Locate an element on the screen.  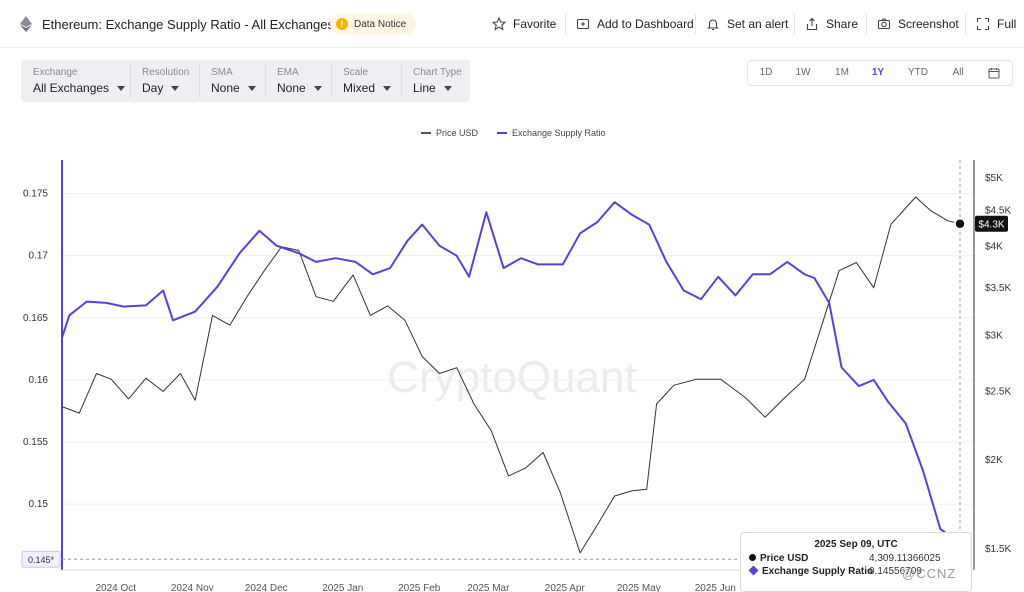
resolution-select-label: Resolution is located at coordinates (166, 72).